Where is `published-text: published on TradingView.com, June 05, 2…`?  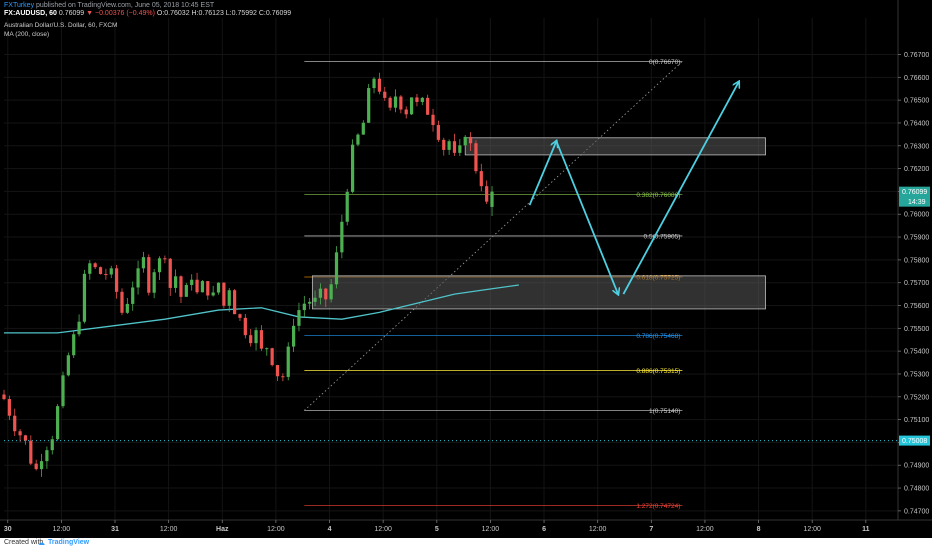
published-text: published on TradingView.com, June 05, 2… is located at coordinates (125, 5).